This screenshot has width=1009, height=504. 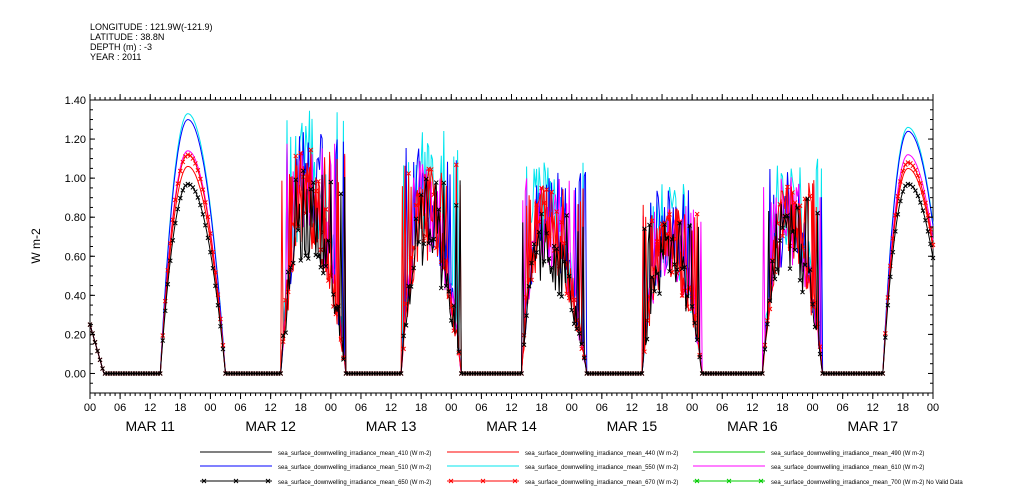 I want to click on day-label: MAR 11, so click(x=150, y=426).